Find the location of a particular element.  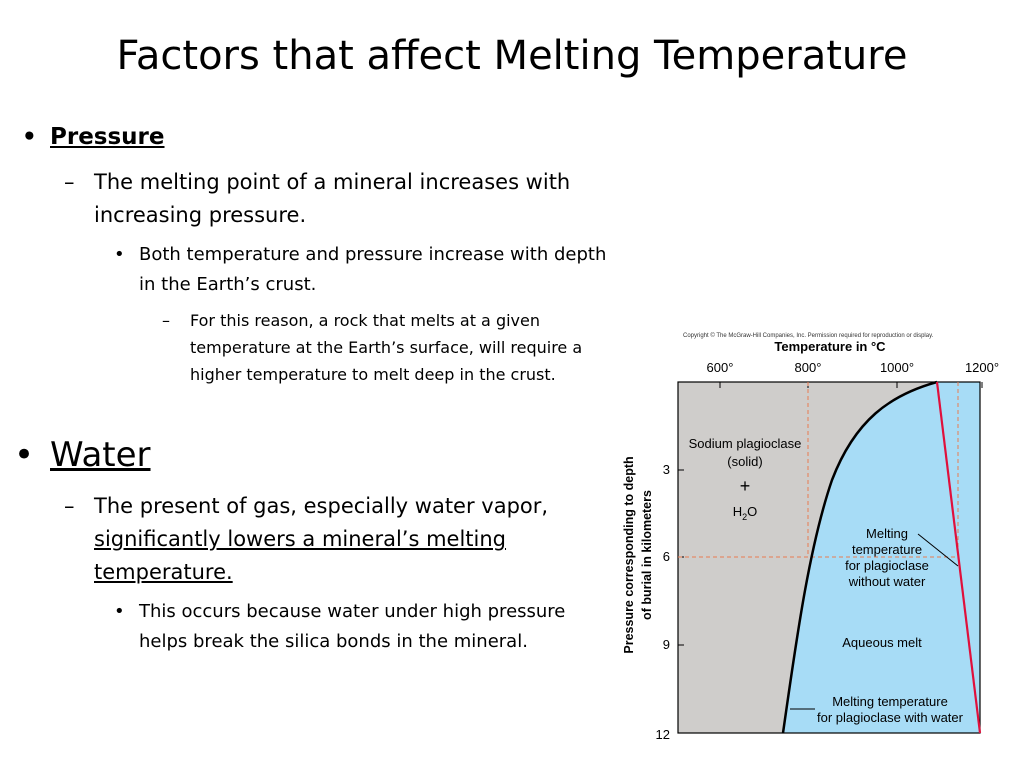

label-wet-2: for plagioclase with water is located at coordinates (890, 717).